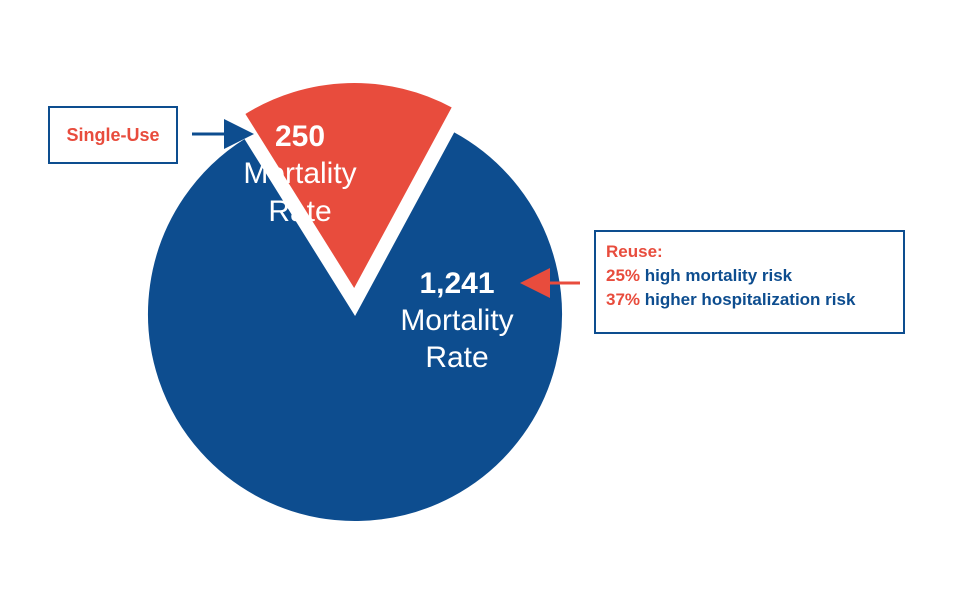 The width and height of the screenshot is (953, 609). Describe the element at coordinates (718, 275) in the screenshot. I see `reuse-stat-1-text: high mortality risk` at that location.